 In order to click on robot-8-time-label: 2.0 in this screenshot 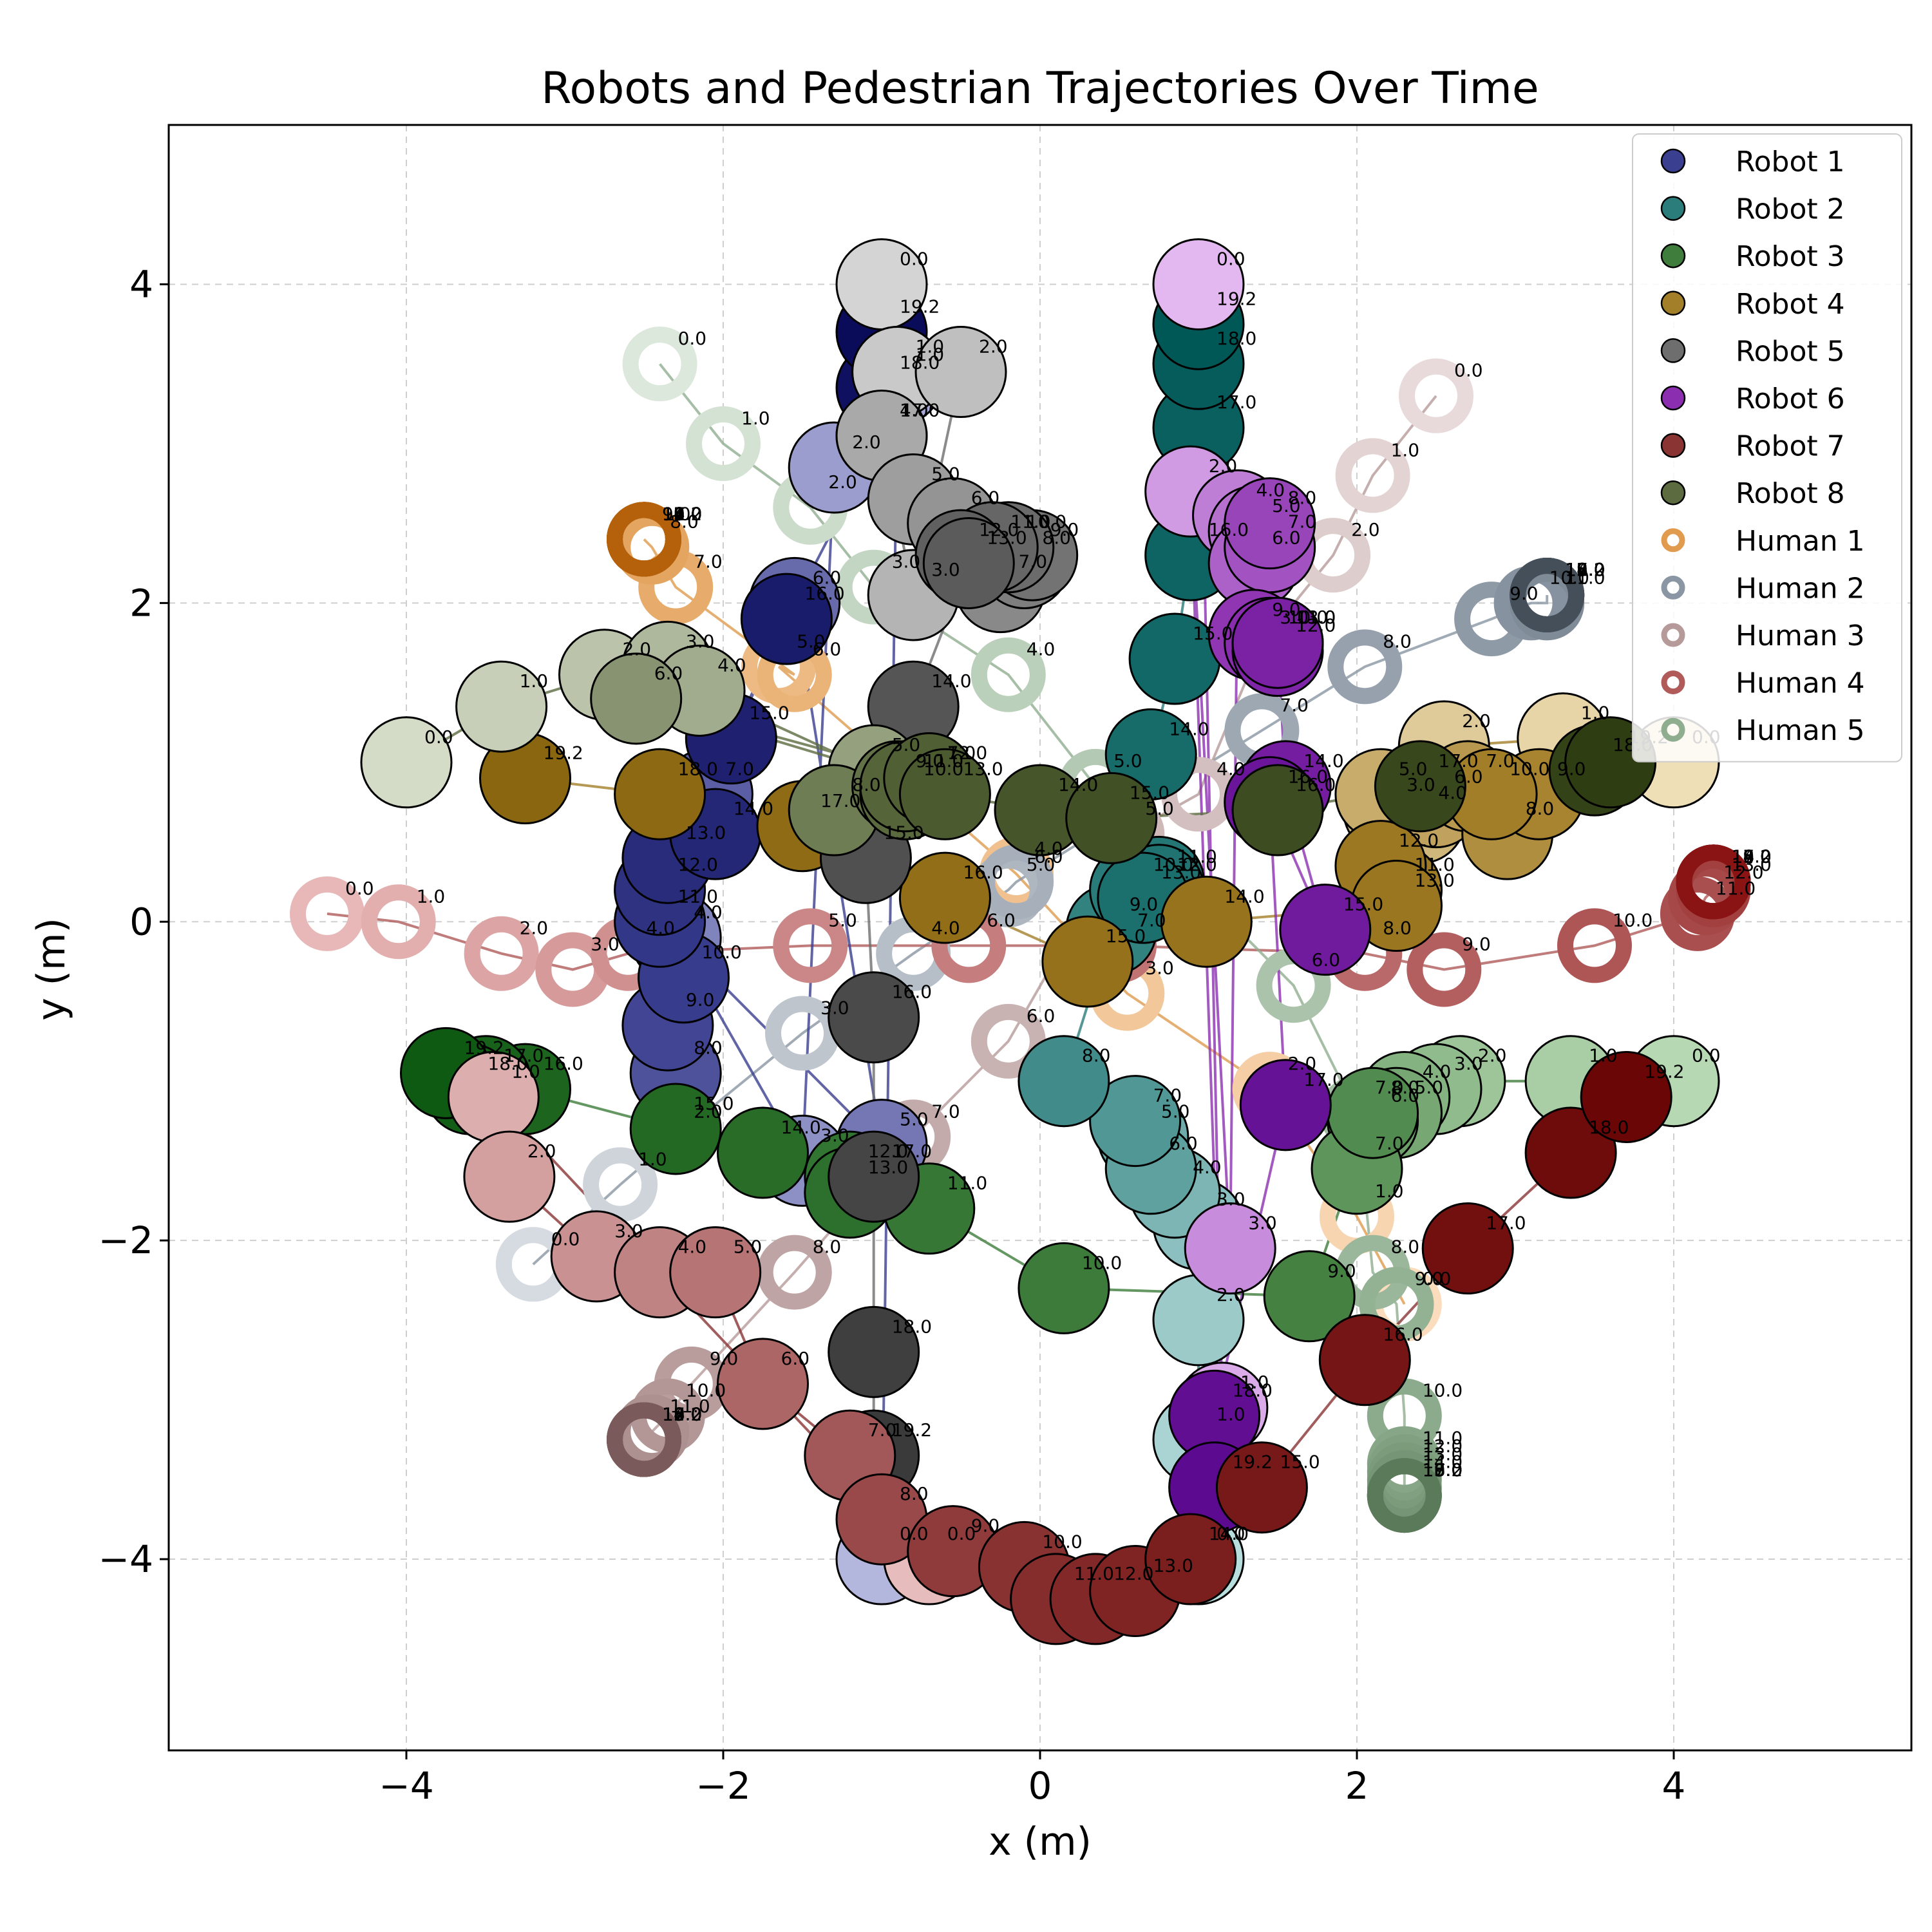, I will do `click(637, 650)`.